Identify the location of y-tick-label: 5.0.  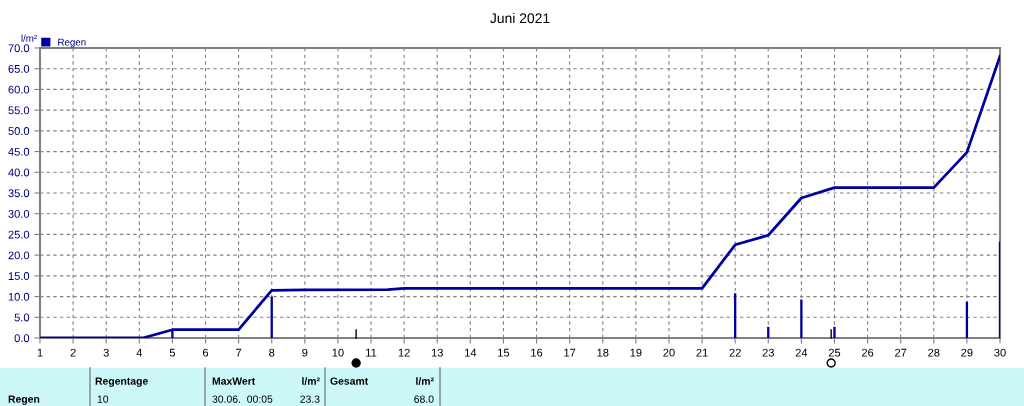
(22, 317).